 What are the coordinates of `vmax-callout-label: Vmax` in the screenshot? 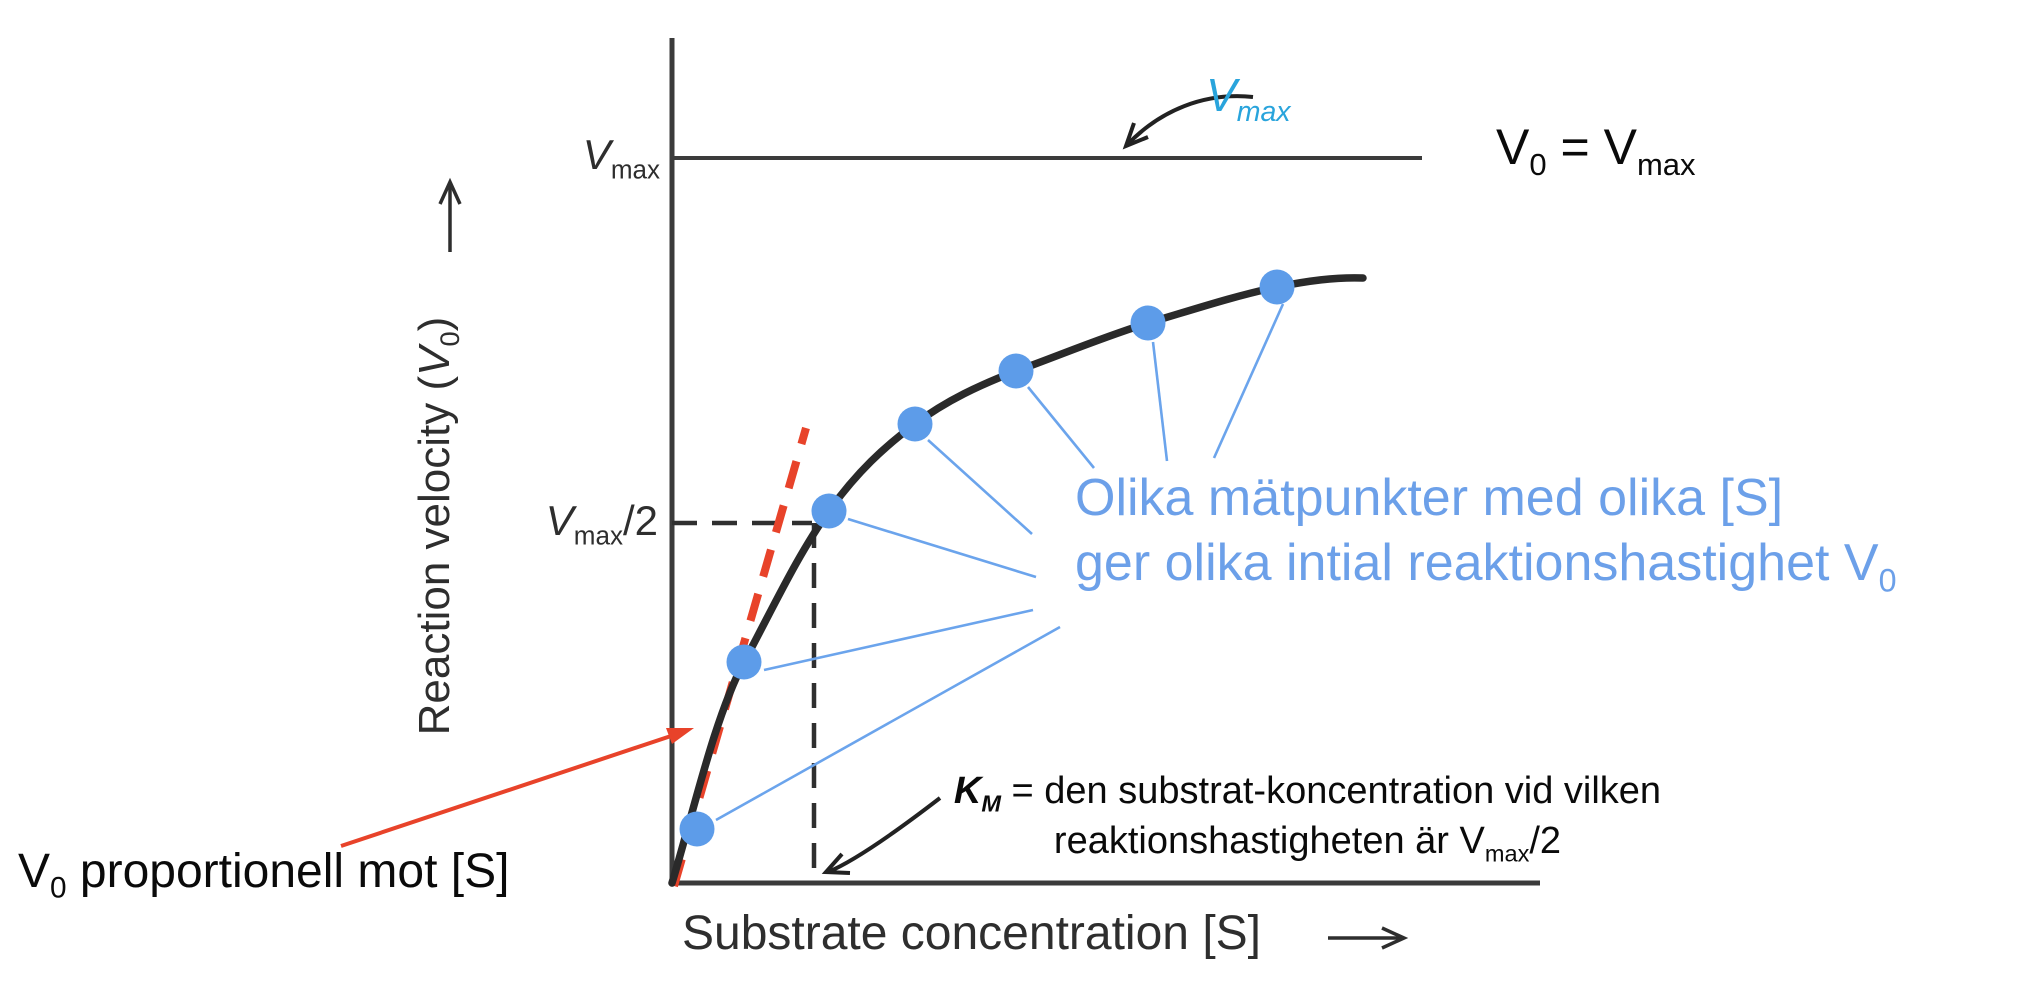 It's located at (1248, 97).